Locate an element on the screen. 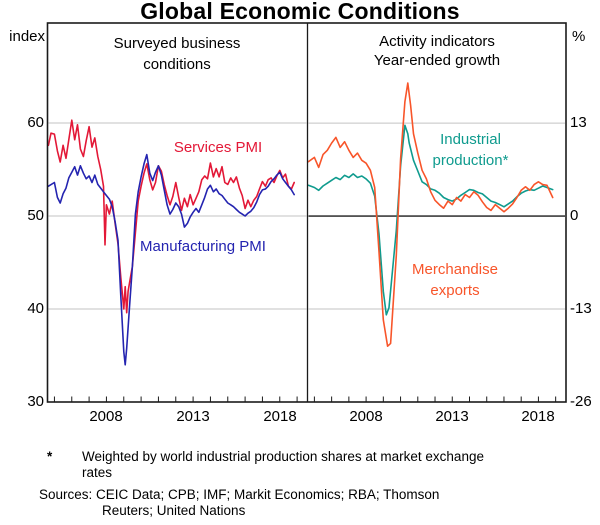 This screenshot has height=525, width=600. footnote-line2: rates is located at coordinates (97, 472).